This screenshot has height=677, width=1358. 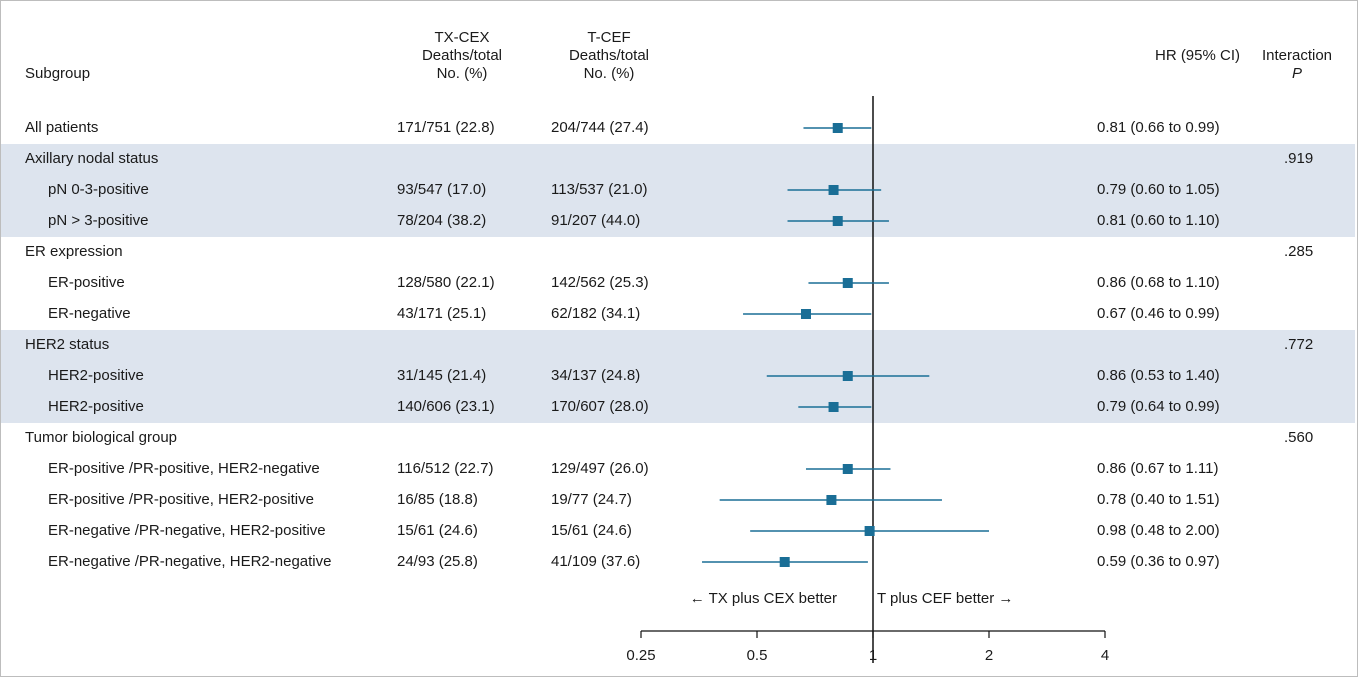 What do you see at coordinates (462, 55) in the screenshot?
I see `header-tx-cex: TX-CEX Deaths/total No. (%)` at bounding box center [462, 55].